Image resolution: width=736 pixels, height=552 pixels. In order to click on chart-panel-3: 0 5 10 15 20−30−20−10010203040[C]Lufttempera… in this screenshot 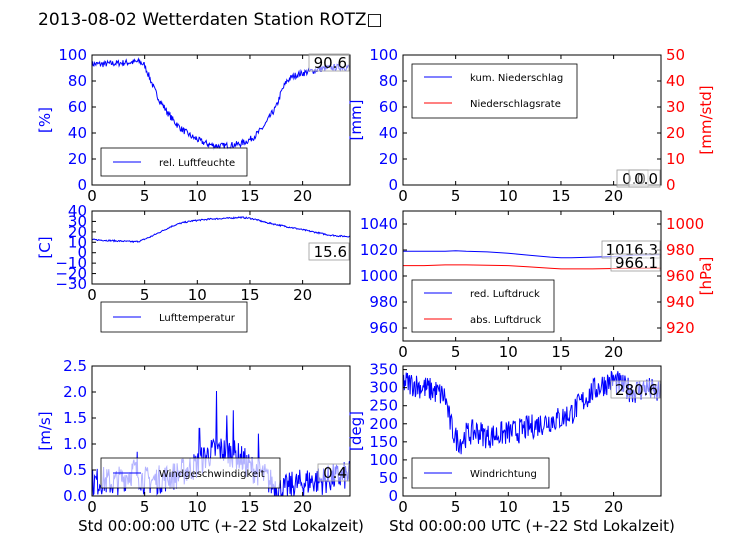, I will do `click(193, 267)`.